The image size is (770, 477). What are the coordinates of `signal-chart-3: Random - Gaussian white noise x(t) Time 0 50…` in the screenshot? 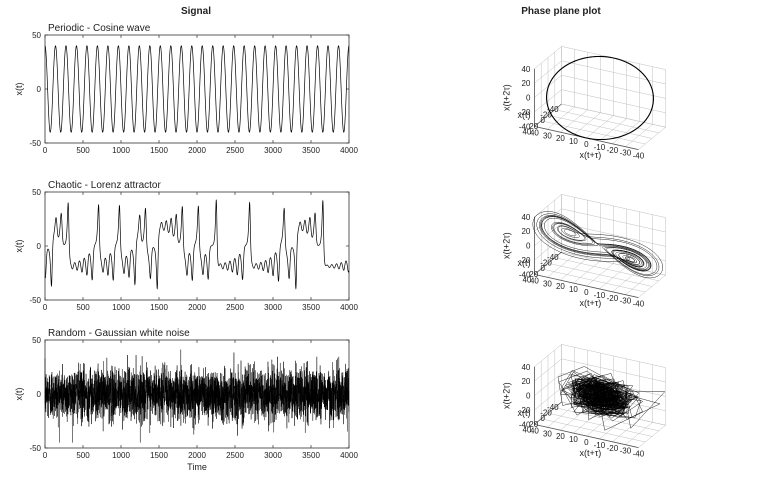 It's located at (186, 400).